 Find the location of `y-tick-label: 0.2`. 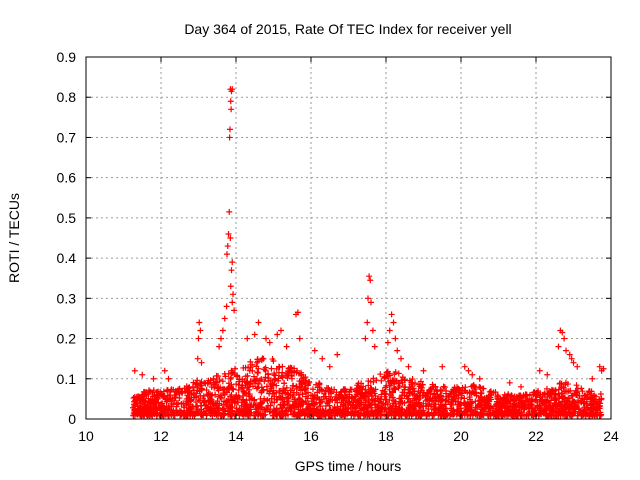

y-tick-label: 0.2 is located at coordinates (67, 339).